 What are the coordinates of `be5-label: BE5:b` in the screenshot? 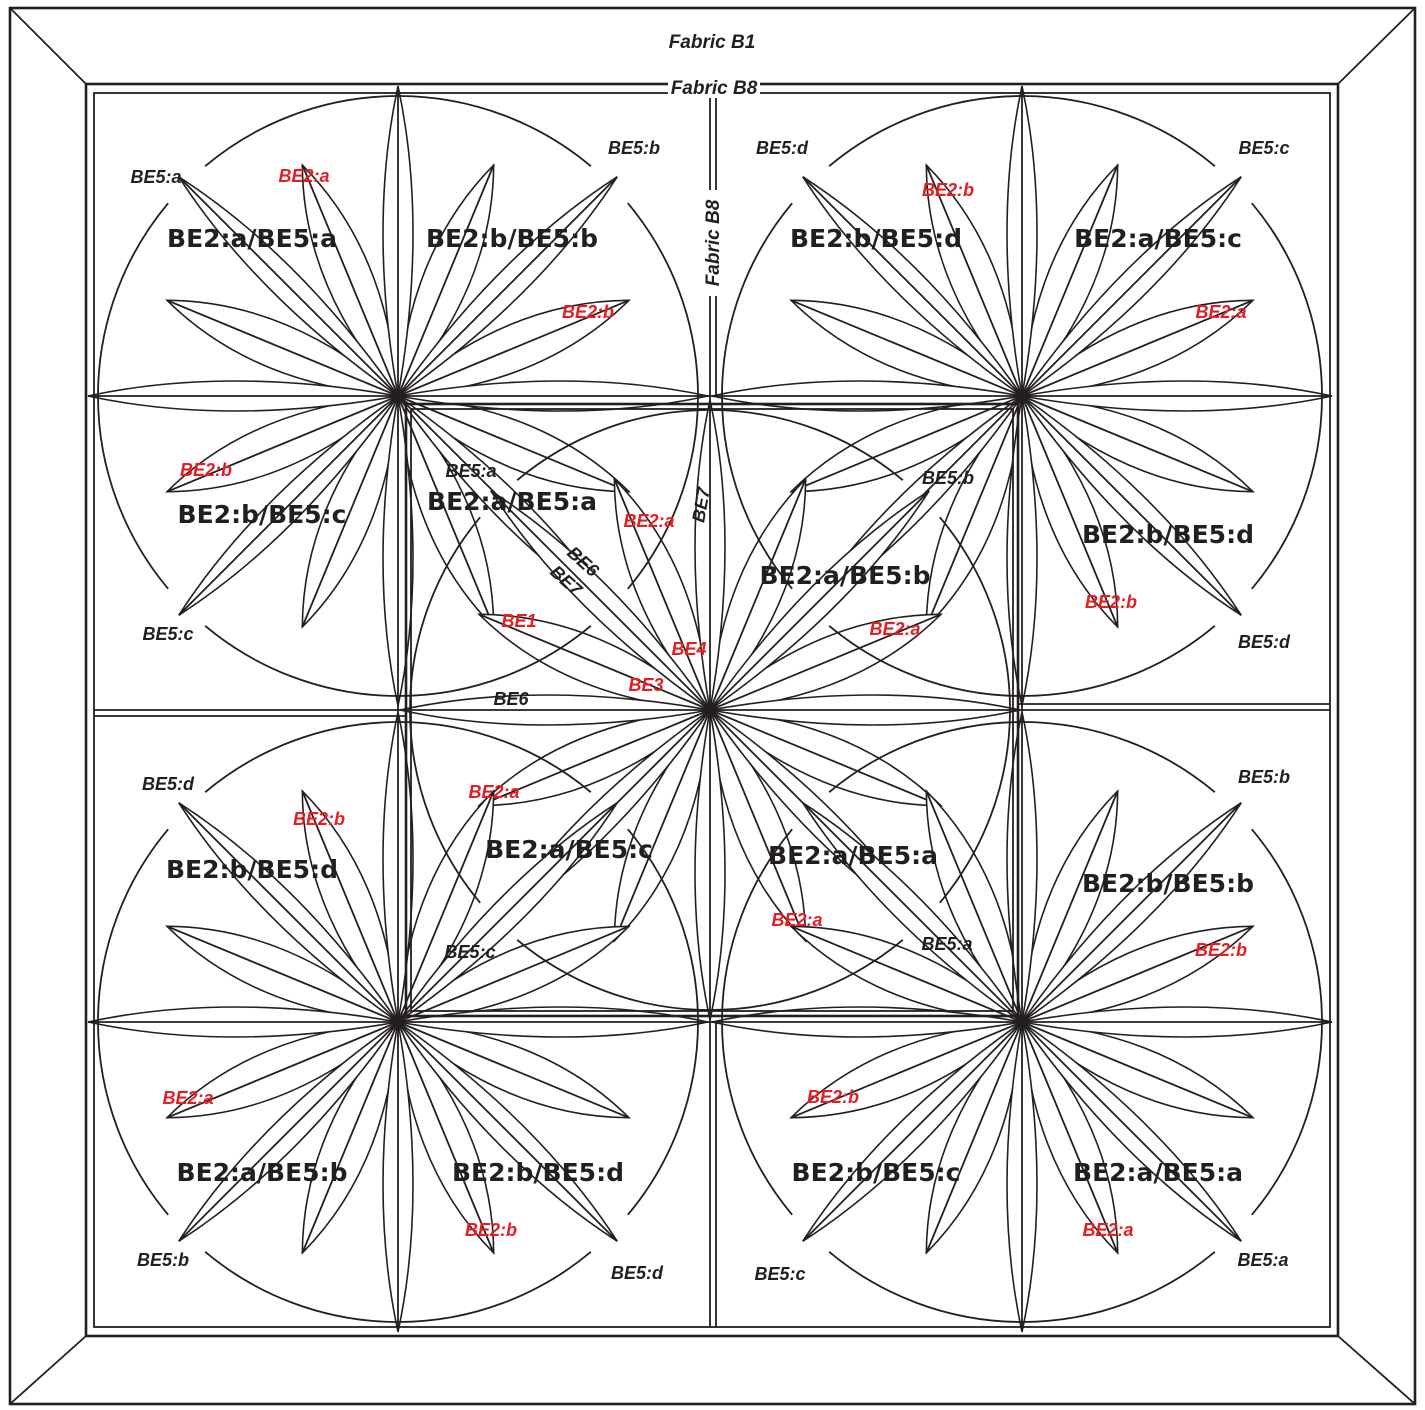 It's located at (163, 1260).